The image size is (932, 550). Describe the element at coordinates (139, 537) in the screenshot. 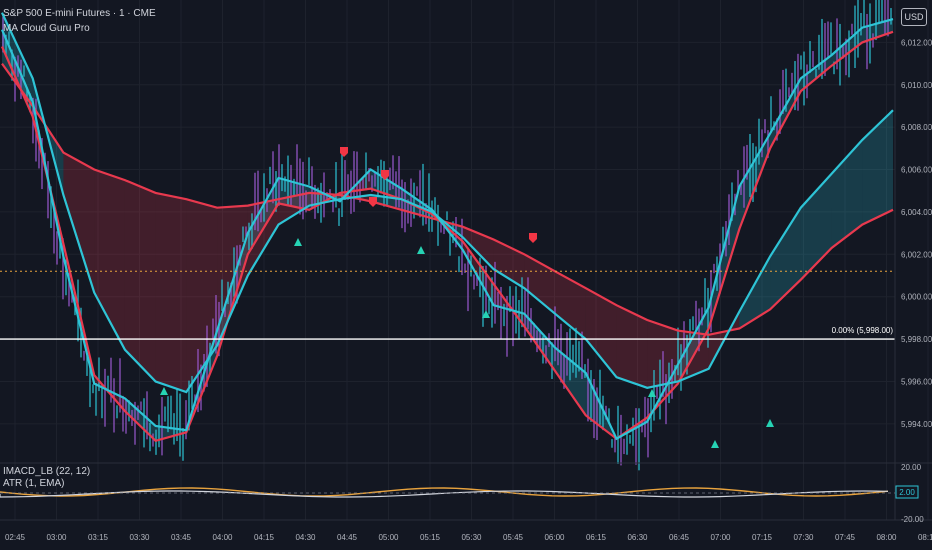

I see `x-tick-label: 03:30` at that location.